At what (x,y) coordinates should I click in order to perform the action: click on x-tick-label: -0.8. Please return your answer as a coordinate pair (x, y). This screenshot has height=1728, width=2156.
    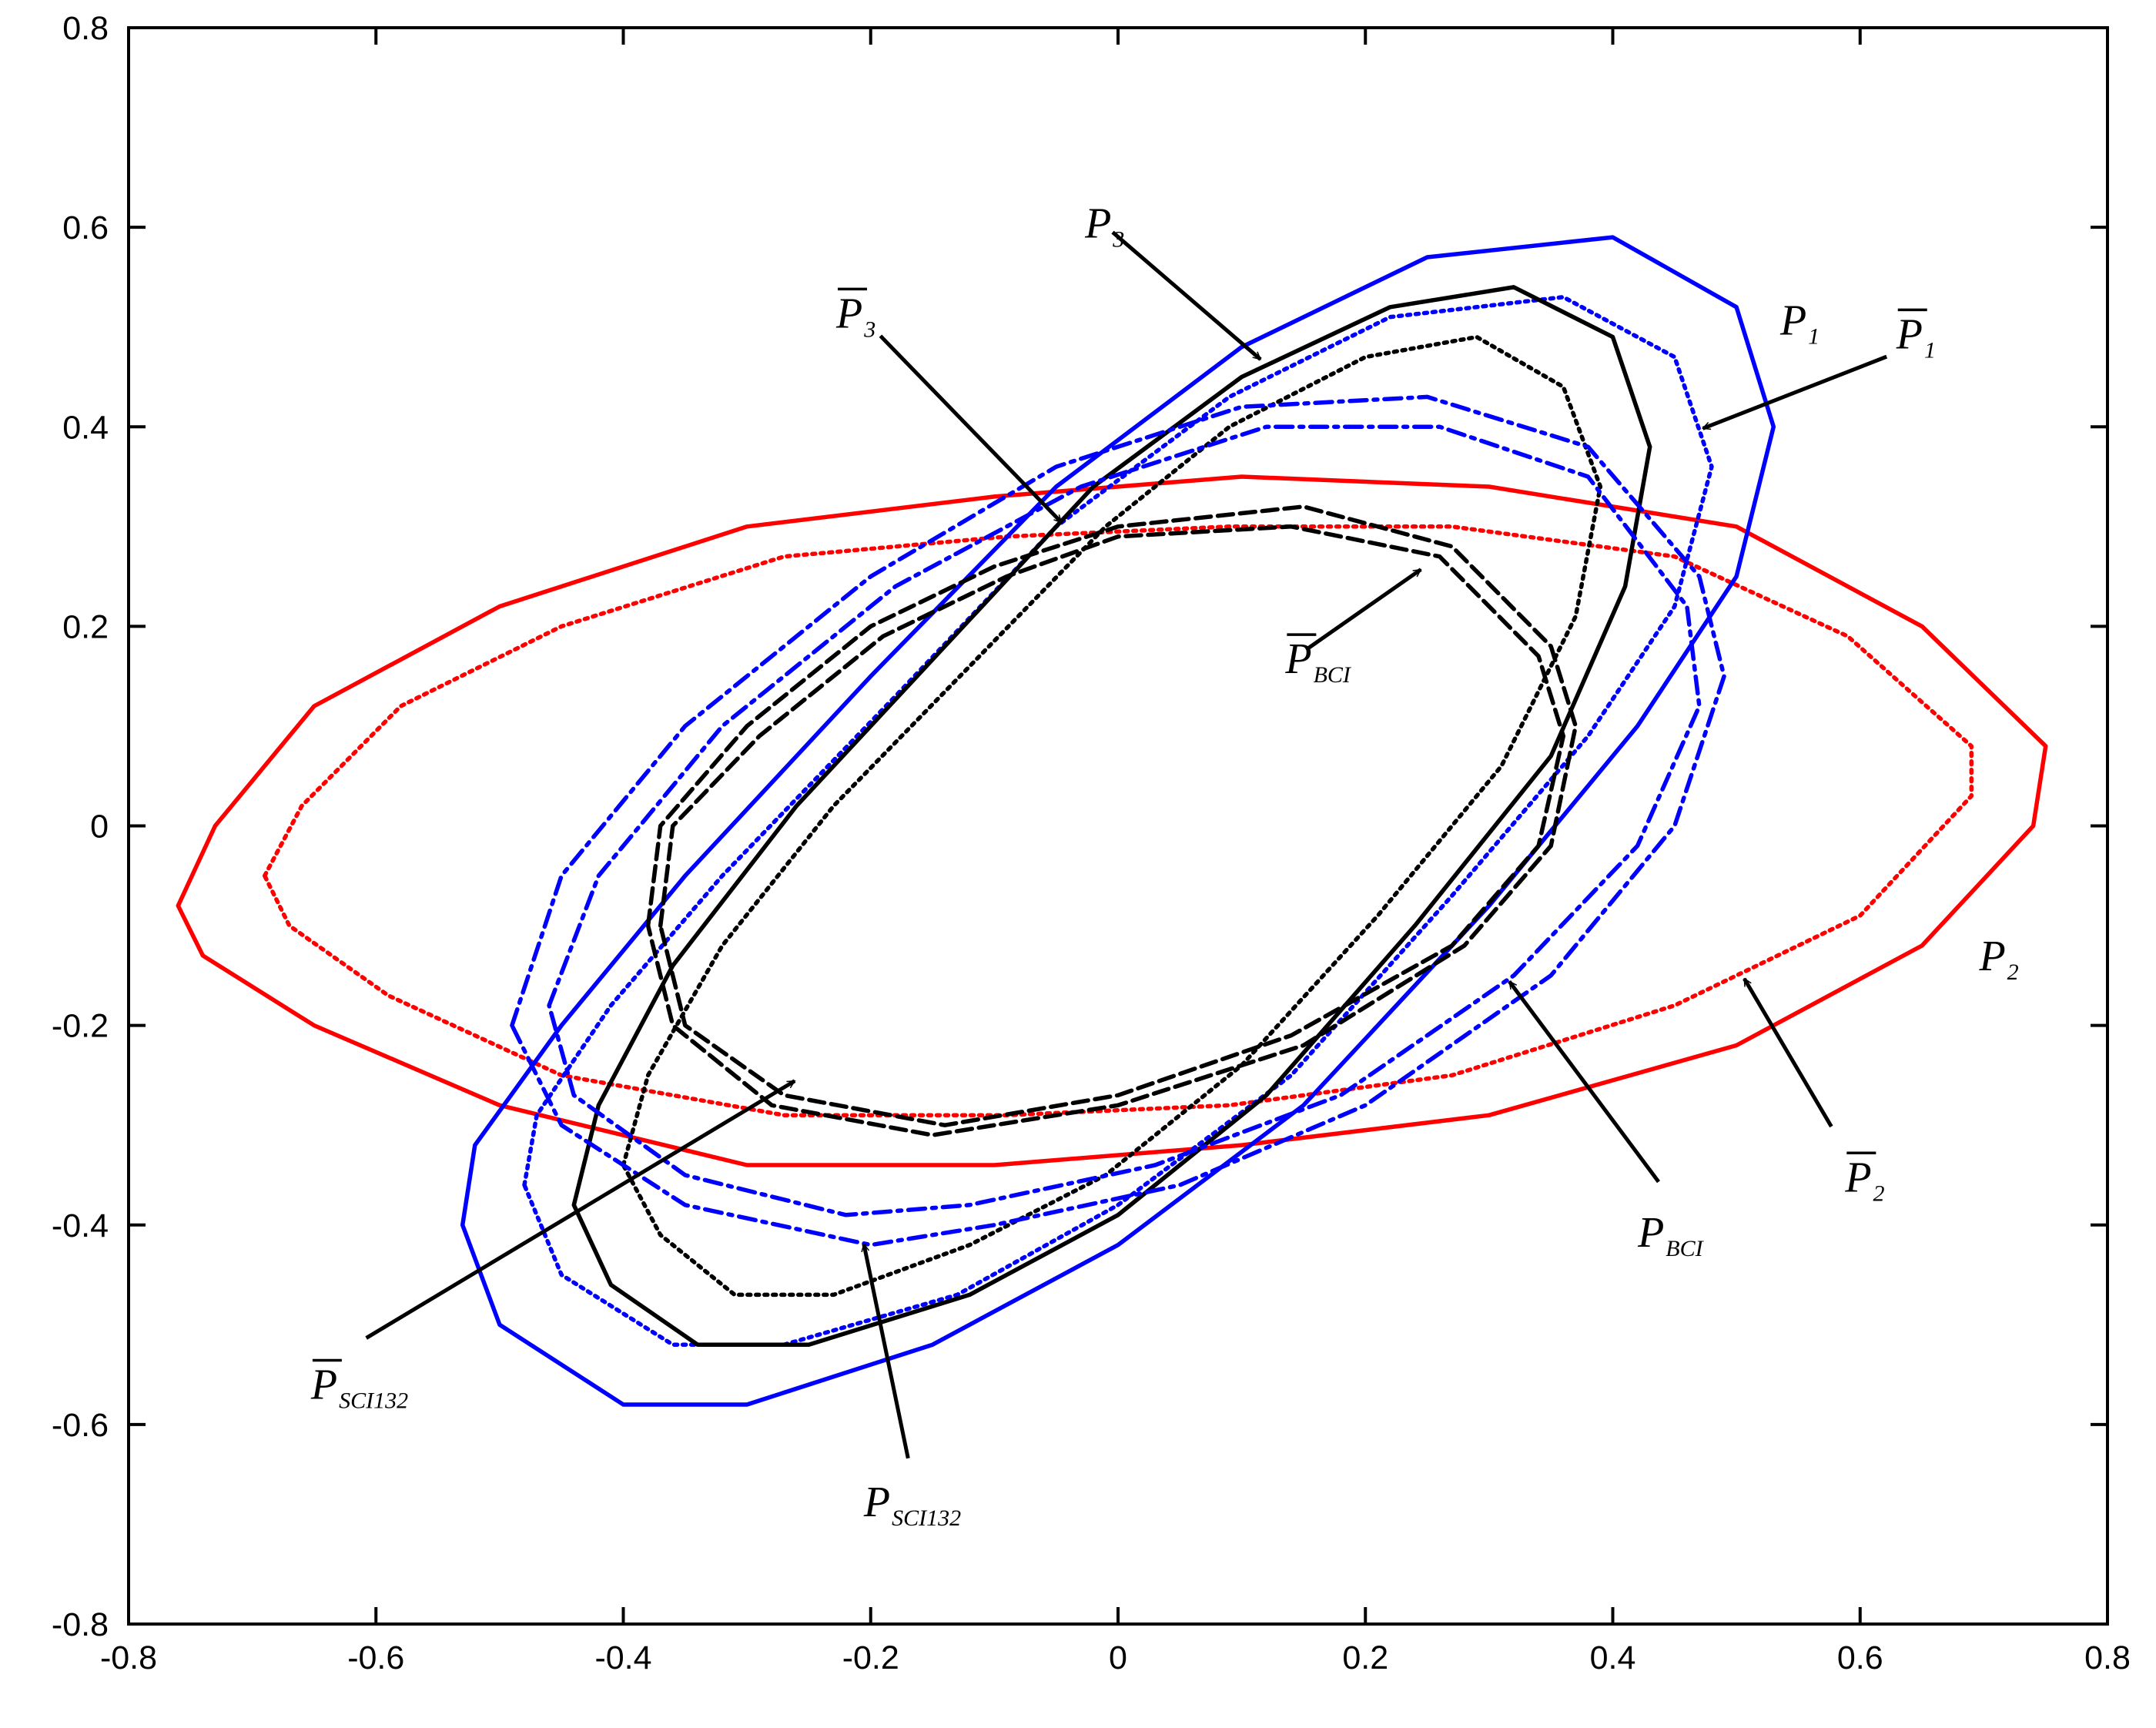
    Looking at the image, I should click on (128, 1658).